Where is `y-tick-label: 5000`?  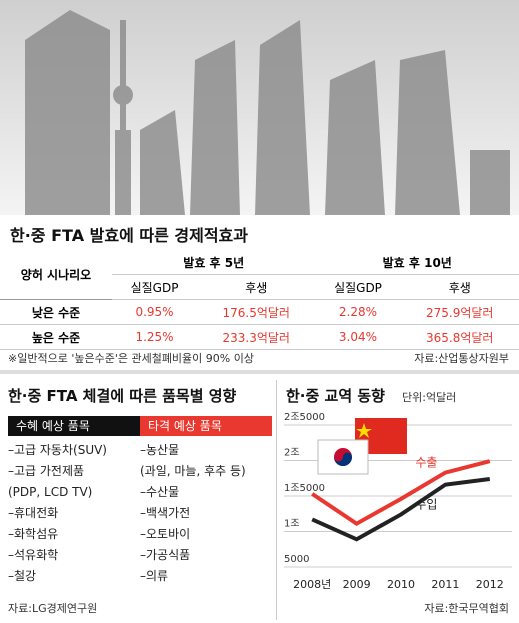 y-tick-label: 5000 is located at coordinates (296, 559).